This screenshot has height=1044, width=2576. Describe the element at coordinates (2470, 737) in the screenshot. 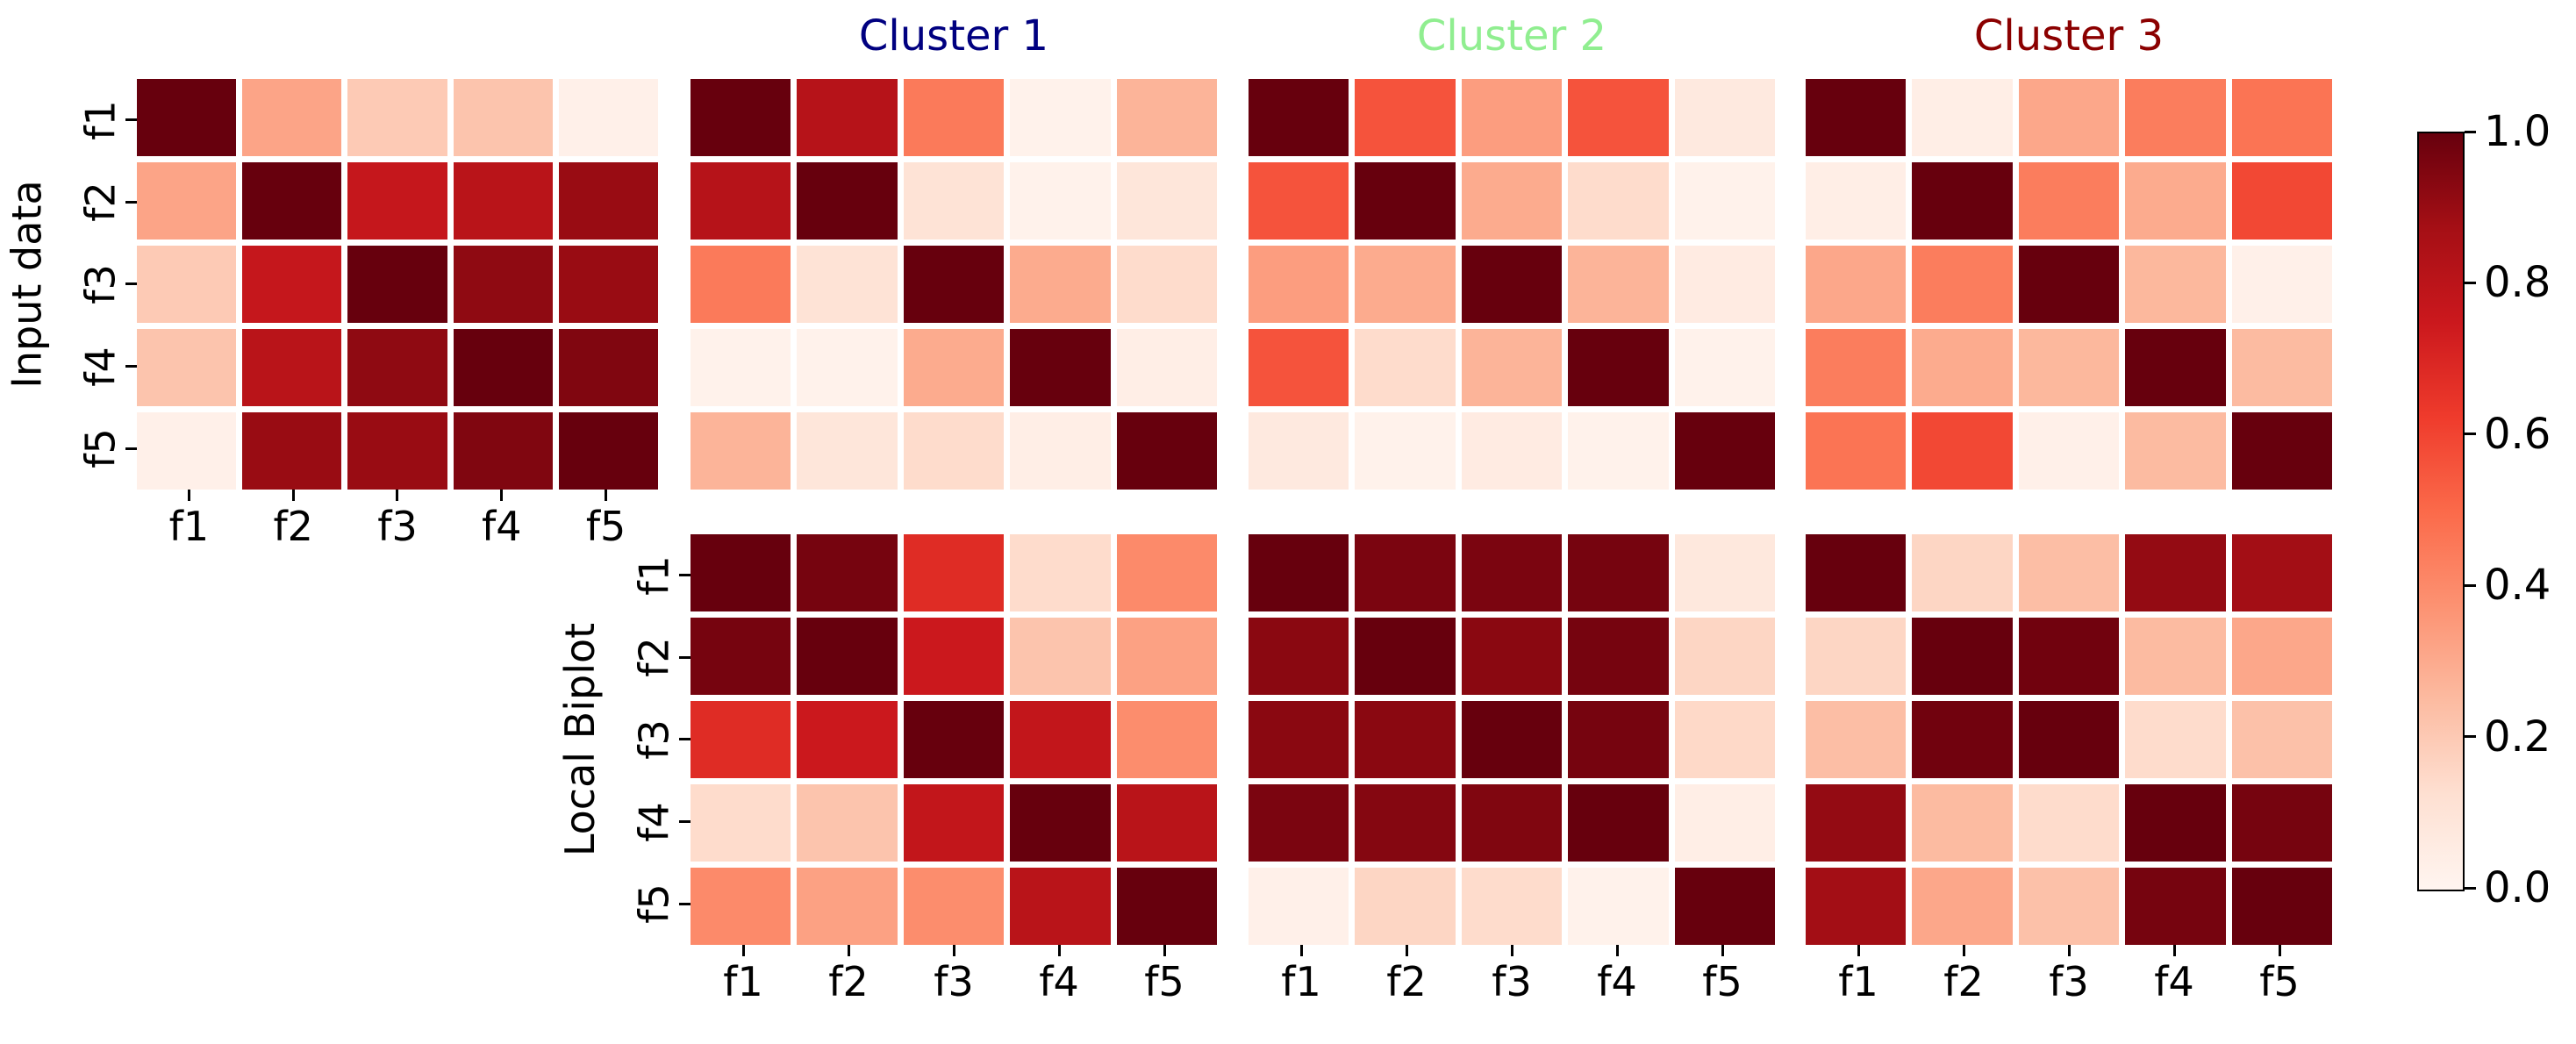

I see `colorbar-tick-mark` at that location.